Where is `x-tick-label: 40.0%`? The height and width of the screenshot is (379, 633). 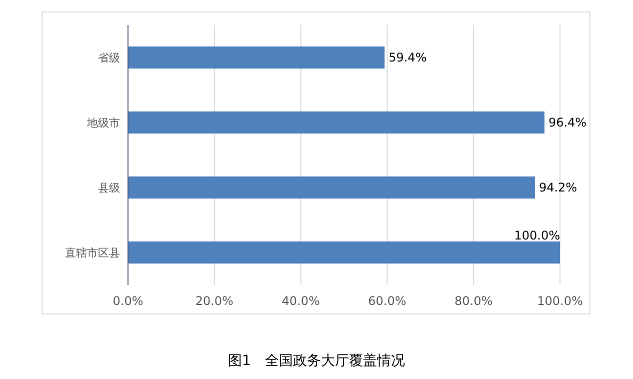
x-tick-label: 40.0% is located at coordinates (301, 301).